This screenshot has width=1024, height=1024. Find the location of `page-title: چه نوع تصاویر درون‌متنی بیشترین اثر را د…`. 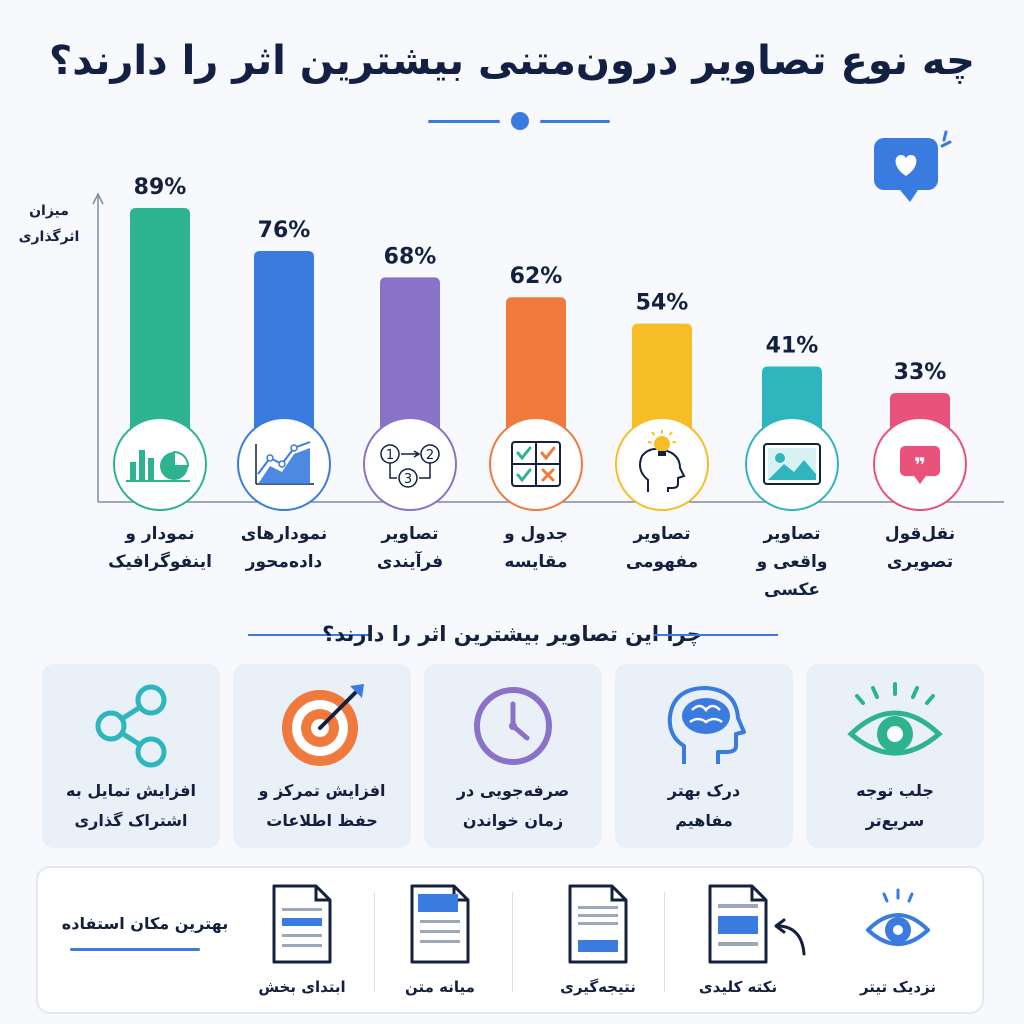

page-title: چه نوع تصاویر درون‌متنی بیشترین اثر را د… is located at coordinates (512, 61).